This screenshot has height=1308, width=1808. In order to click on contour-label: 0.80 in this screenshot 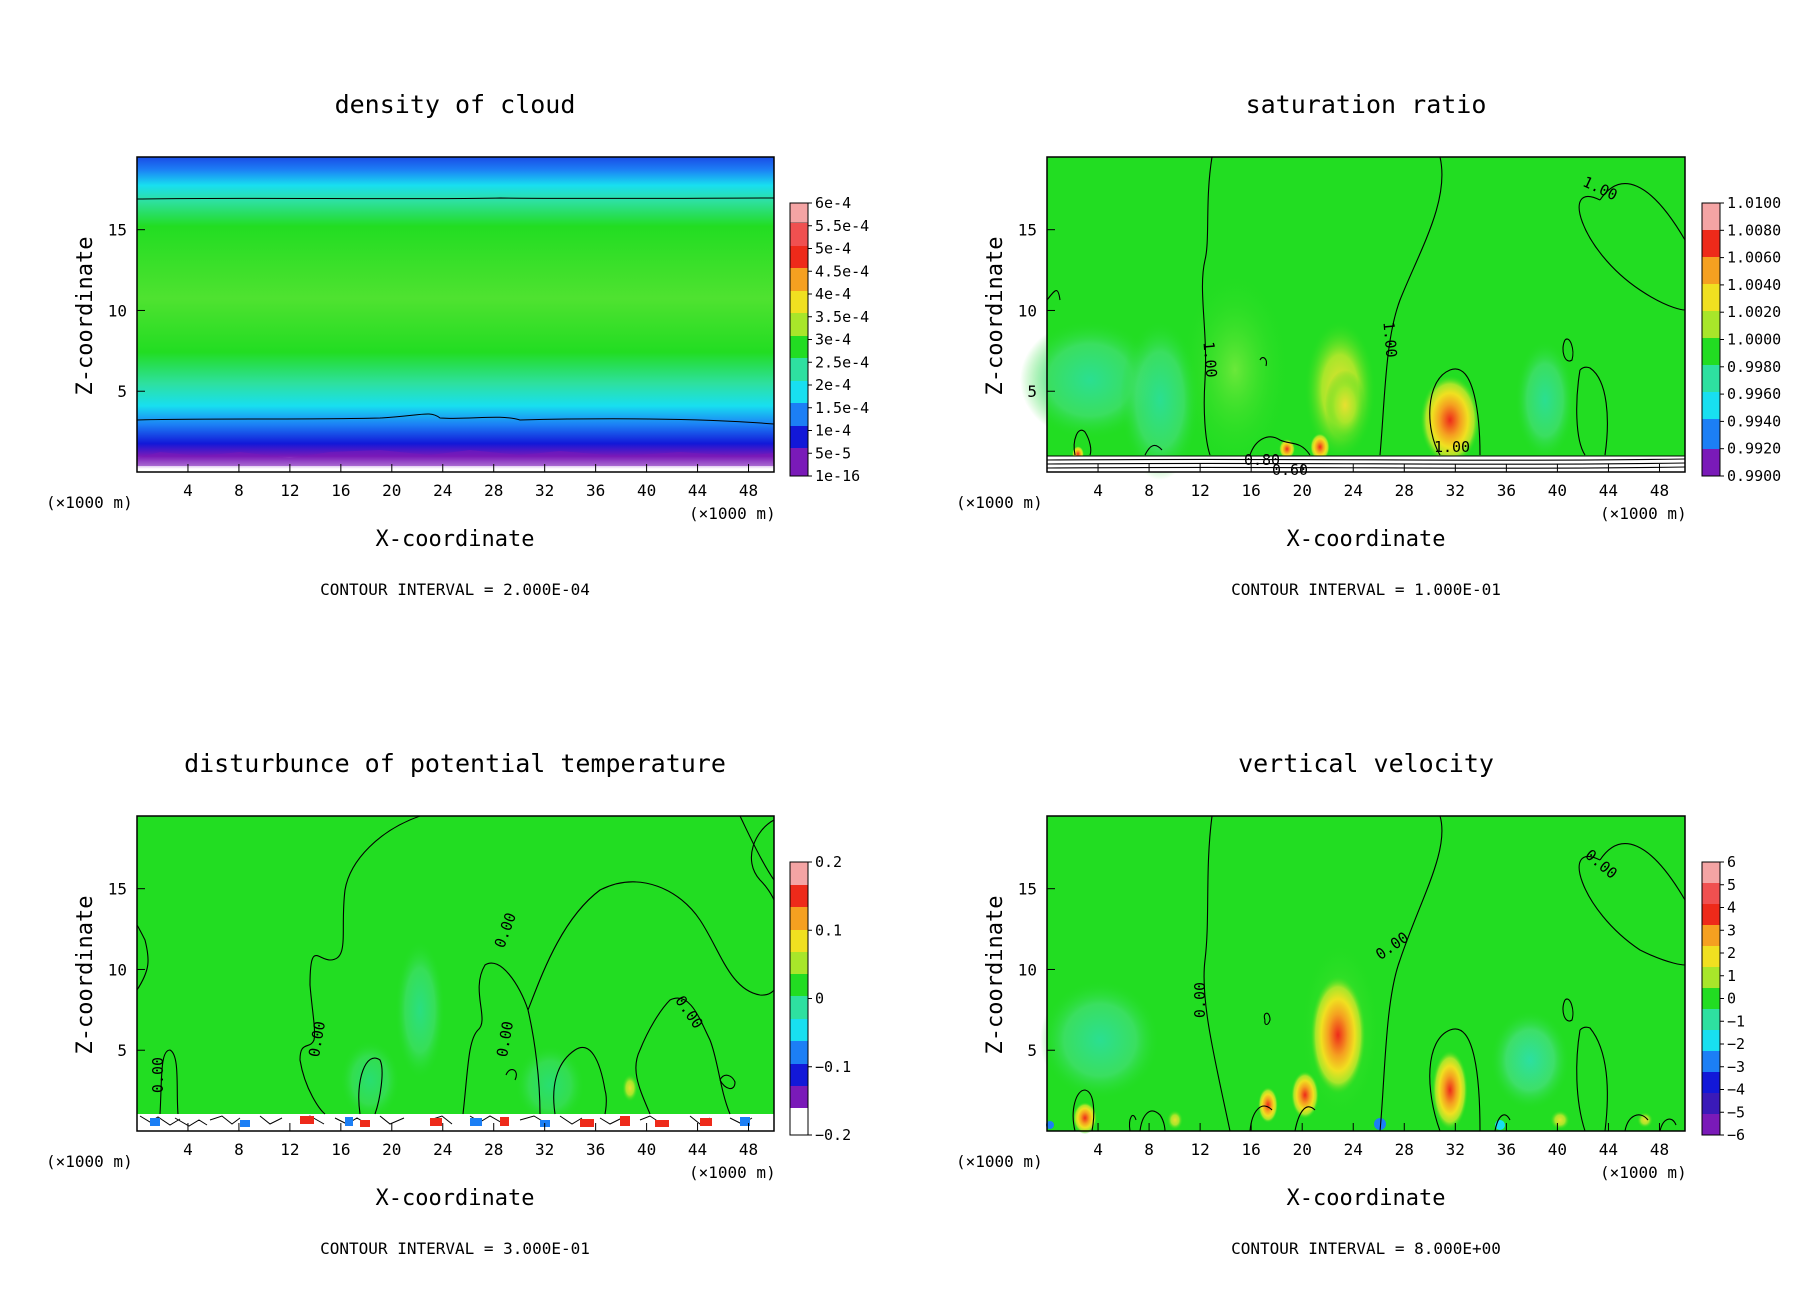, I will do `click(1262, 460)`.